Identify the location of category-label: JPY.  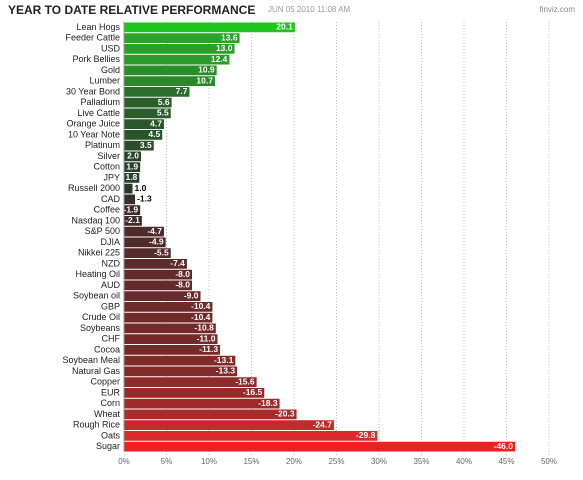
(111, 177).